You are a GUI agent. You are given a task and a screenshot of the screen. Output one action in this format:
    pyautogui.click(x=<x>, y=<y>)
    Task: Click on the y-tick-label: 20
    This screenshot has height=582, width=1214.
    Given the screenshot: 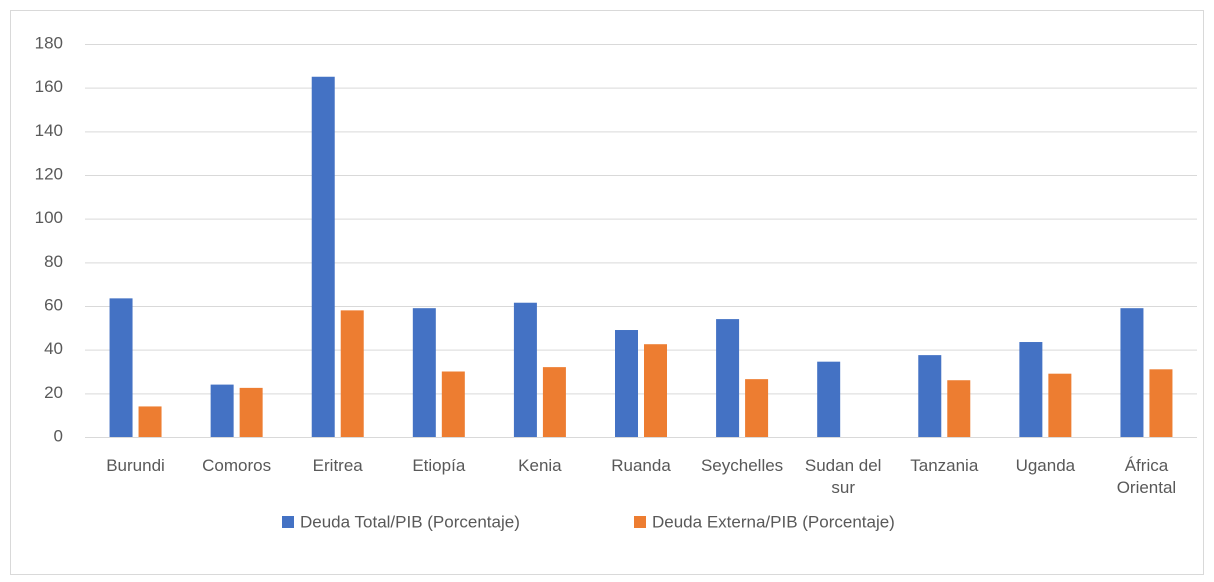 What is the action you would take?
    pyautogui.click(x=53, y=392)
    